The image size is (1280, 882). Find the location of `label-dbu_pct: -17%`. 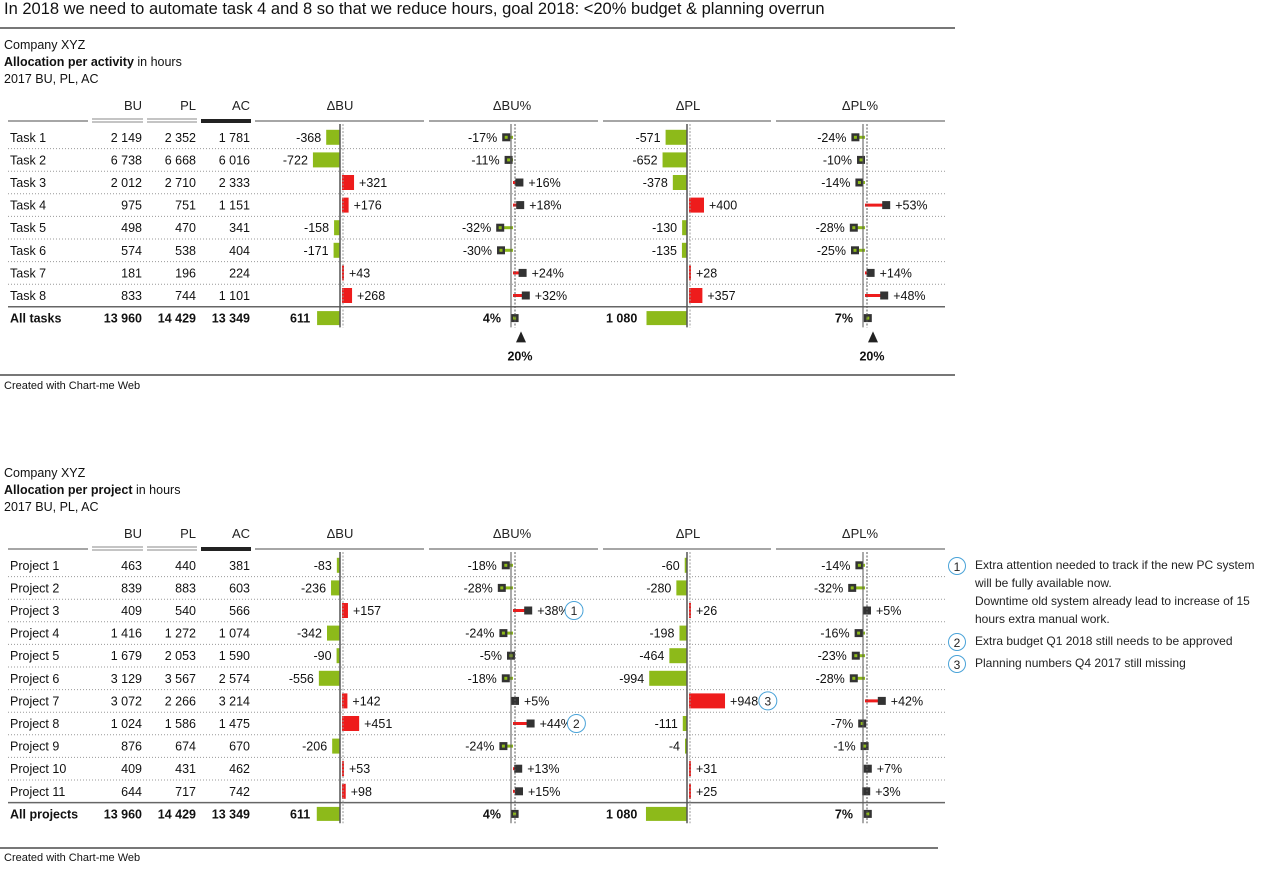

label-dbu_pct: -17% is located at coordinates (482, 138).